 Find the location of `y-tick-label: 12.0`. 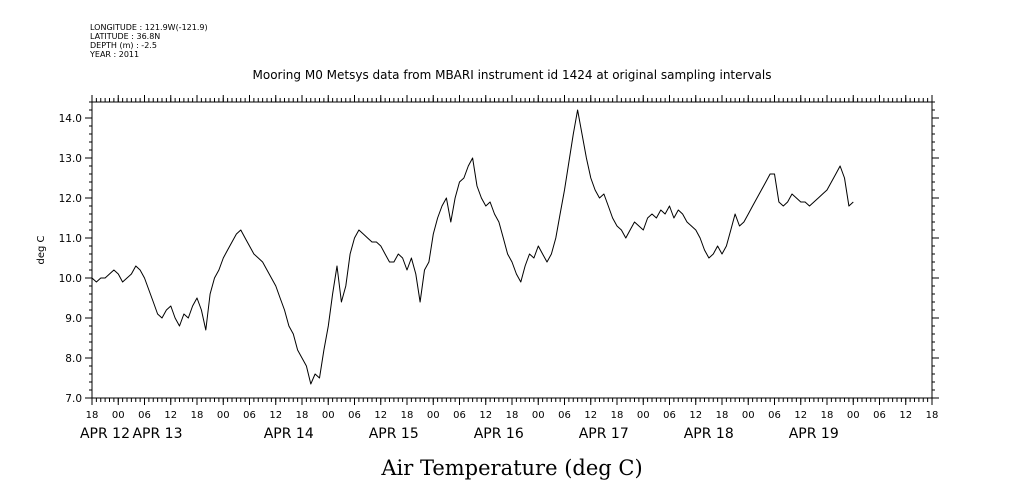

y-tick-label: 12.0 is located at coordinates (70, 199).